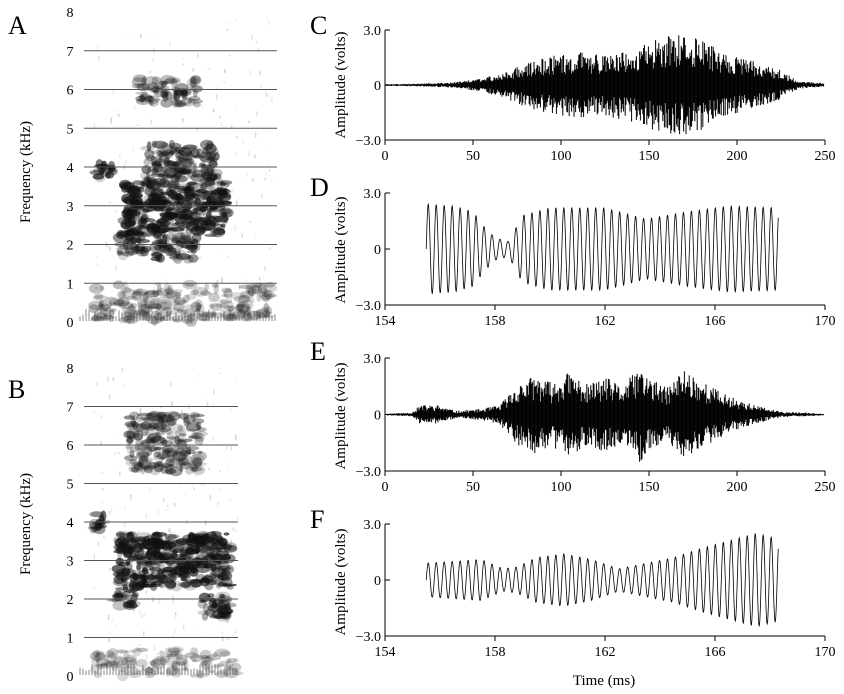 Image resolution: width=844 pixels, height=694 pixels. What do you see at coordinates (596, 94) in the screenshot?
I see `waveform-C: 3.00−3.00 50 100 150 200 250` at bounding box center [596, 94].